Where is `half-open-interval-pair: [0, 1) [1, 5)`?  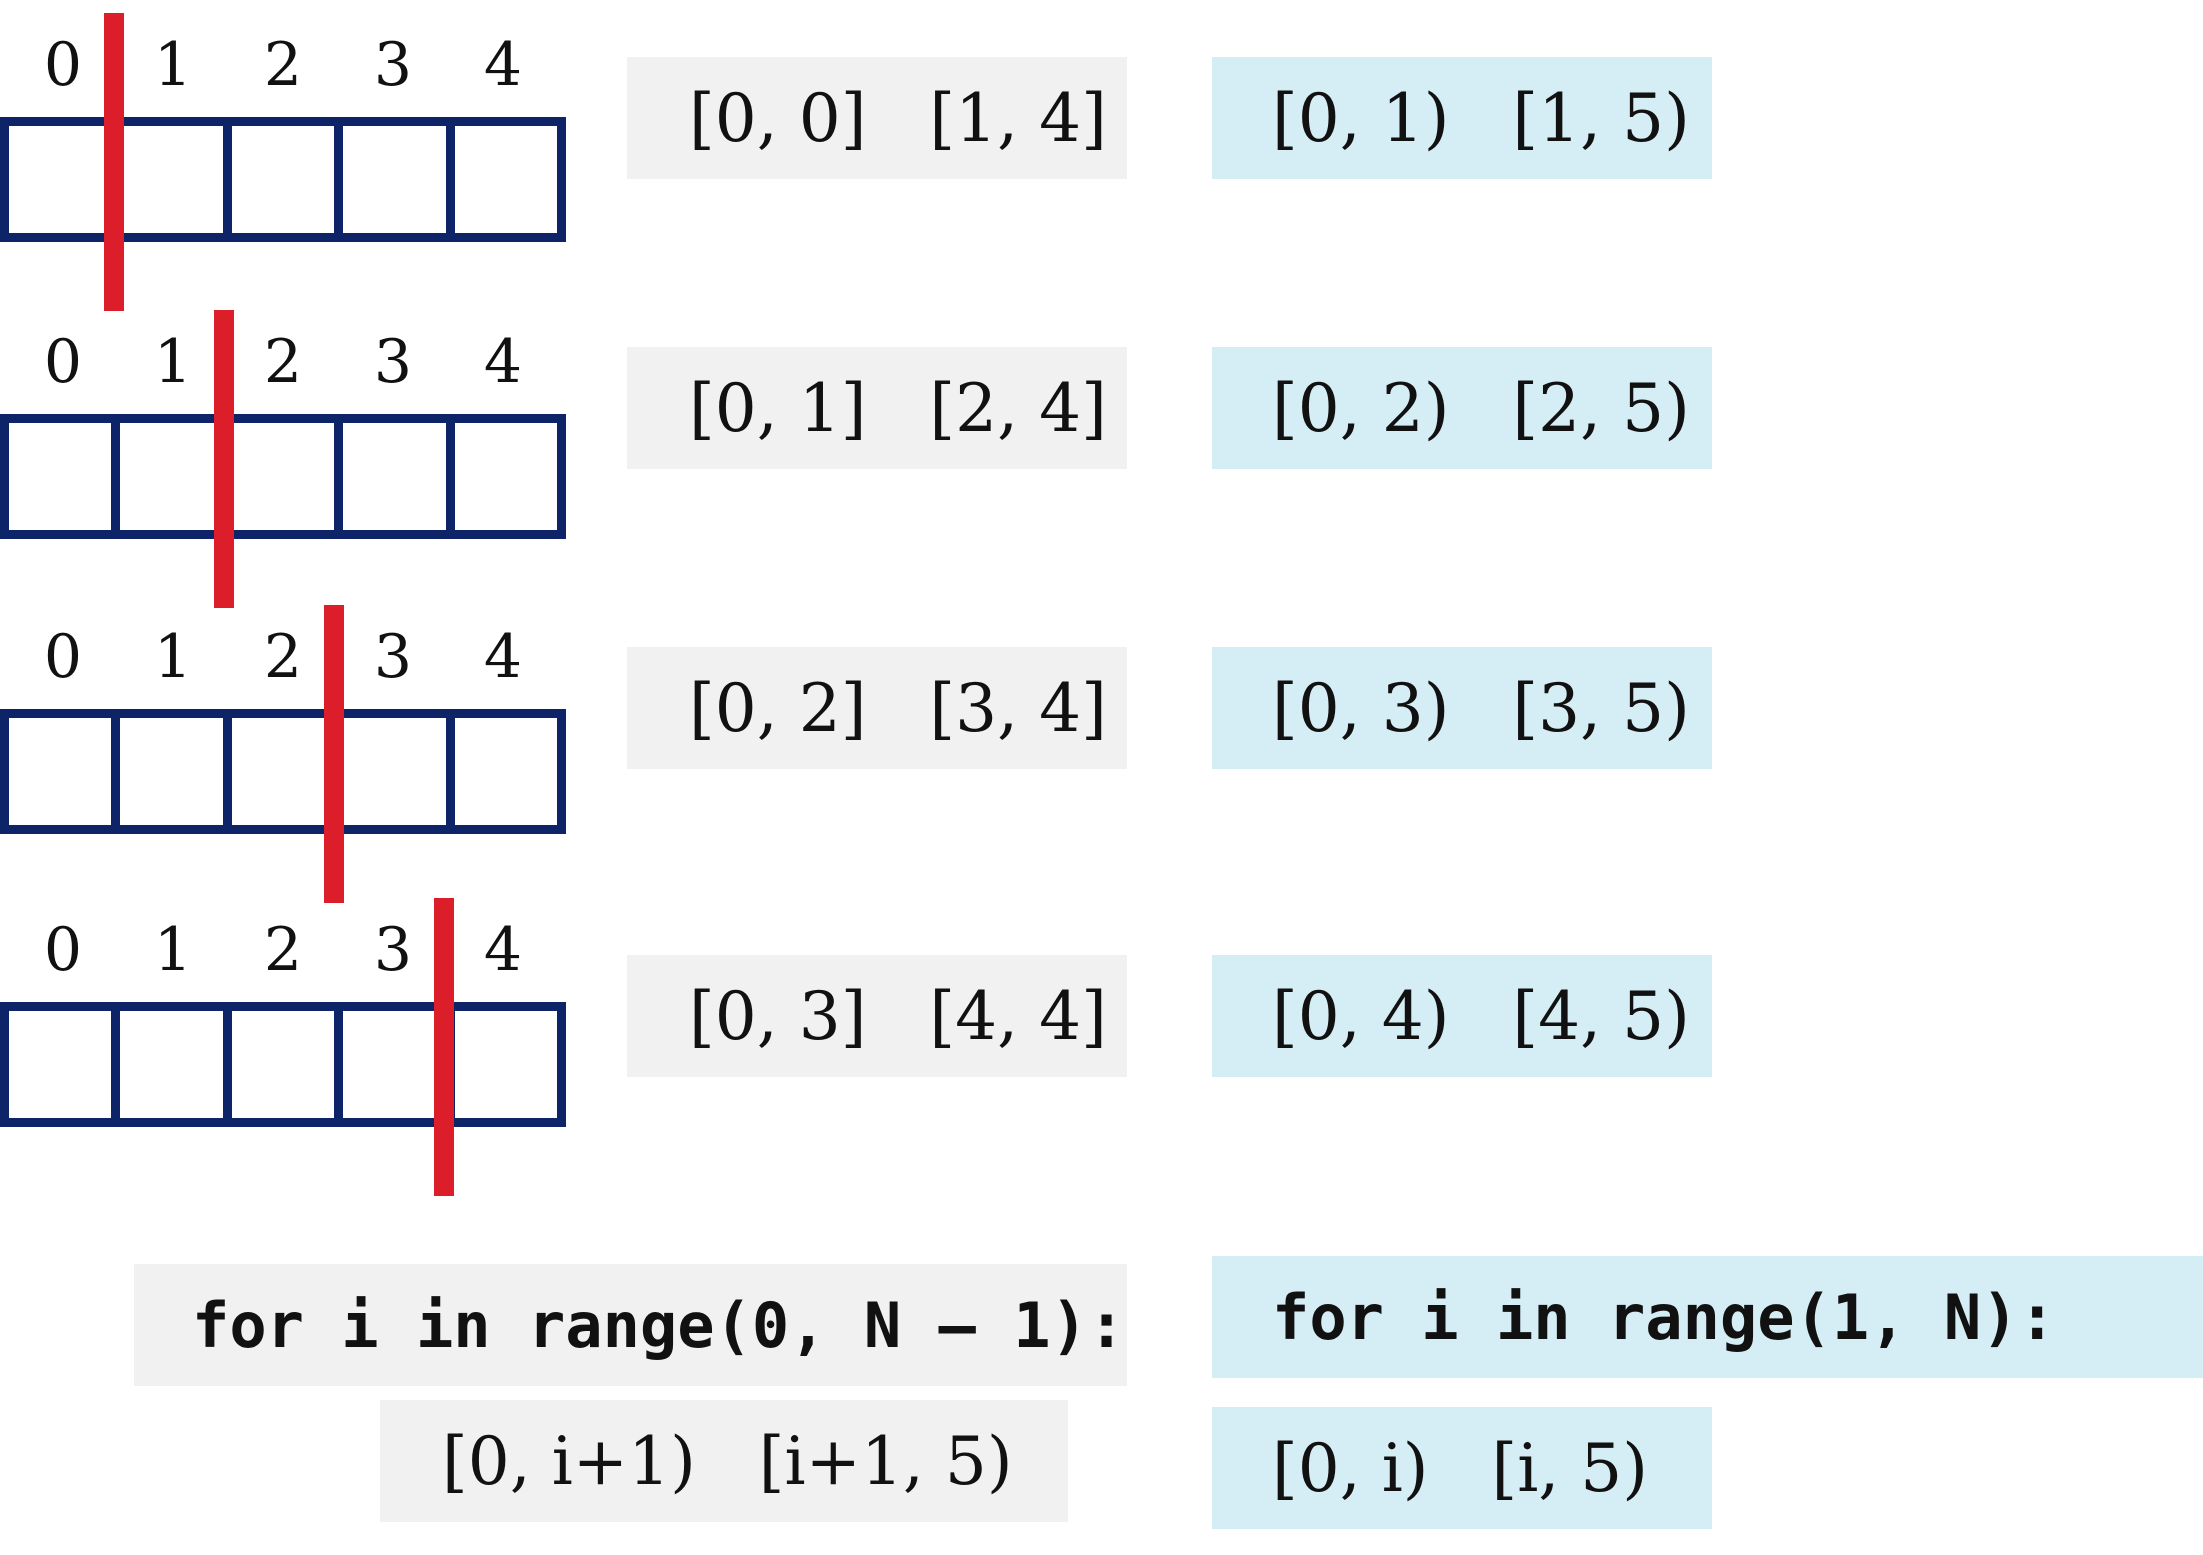 half-open-interval-pair: [0, 1) [1, 5) is located at coordinates (1462, 118).